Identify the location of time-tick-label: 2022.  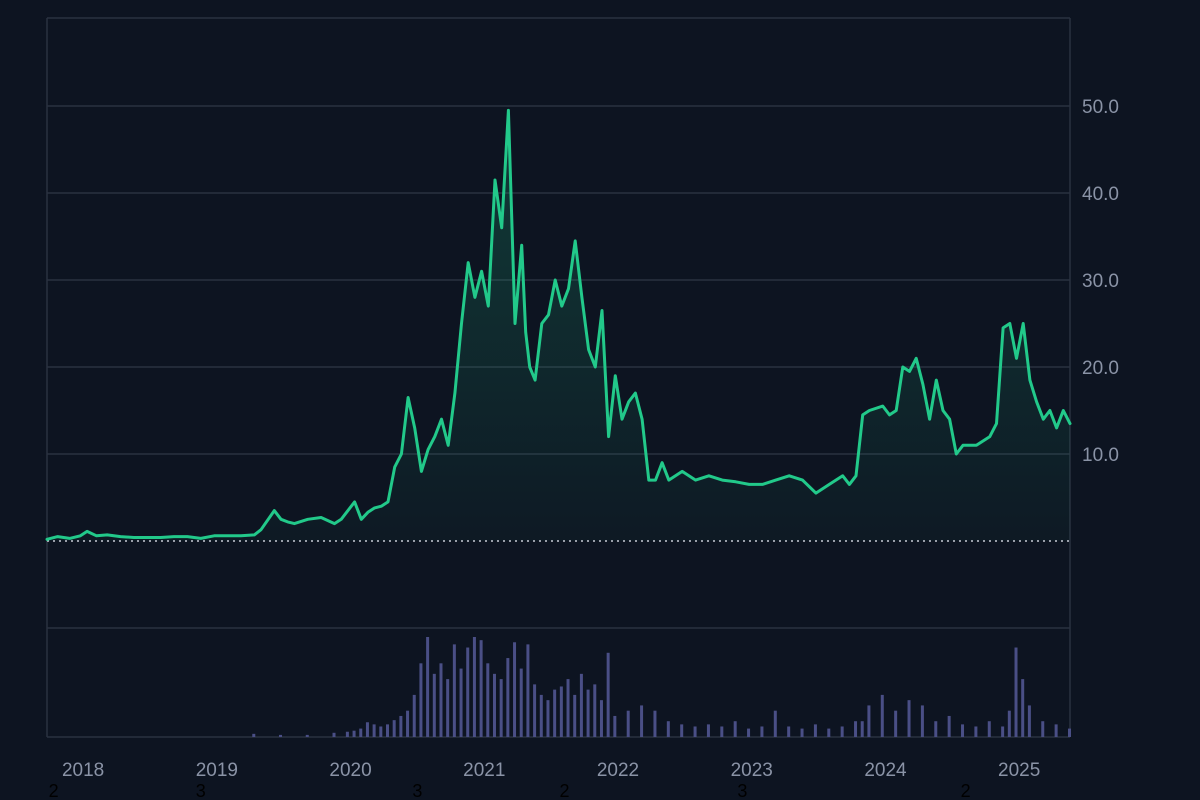
(618, 770).